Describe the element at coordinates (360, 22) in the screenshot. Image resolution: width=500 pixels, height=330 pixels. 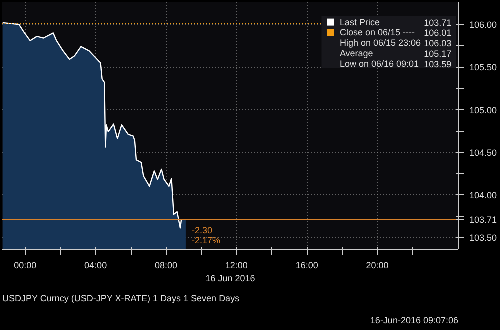
I see `legend-label: Last Price` at that location.